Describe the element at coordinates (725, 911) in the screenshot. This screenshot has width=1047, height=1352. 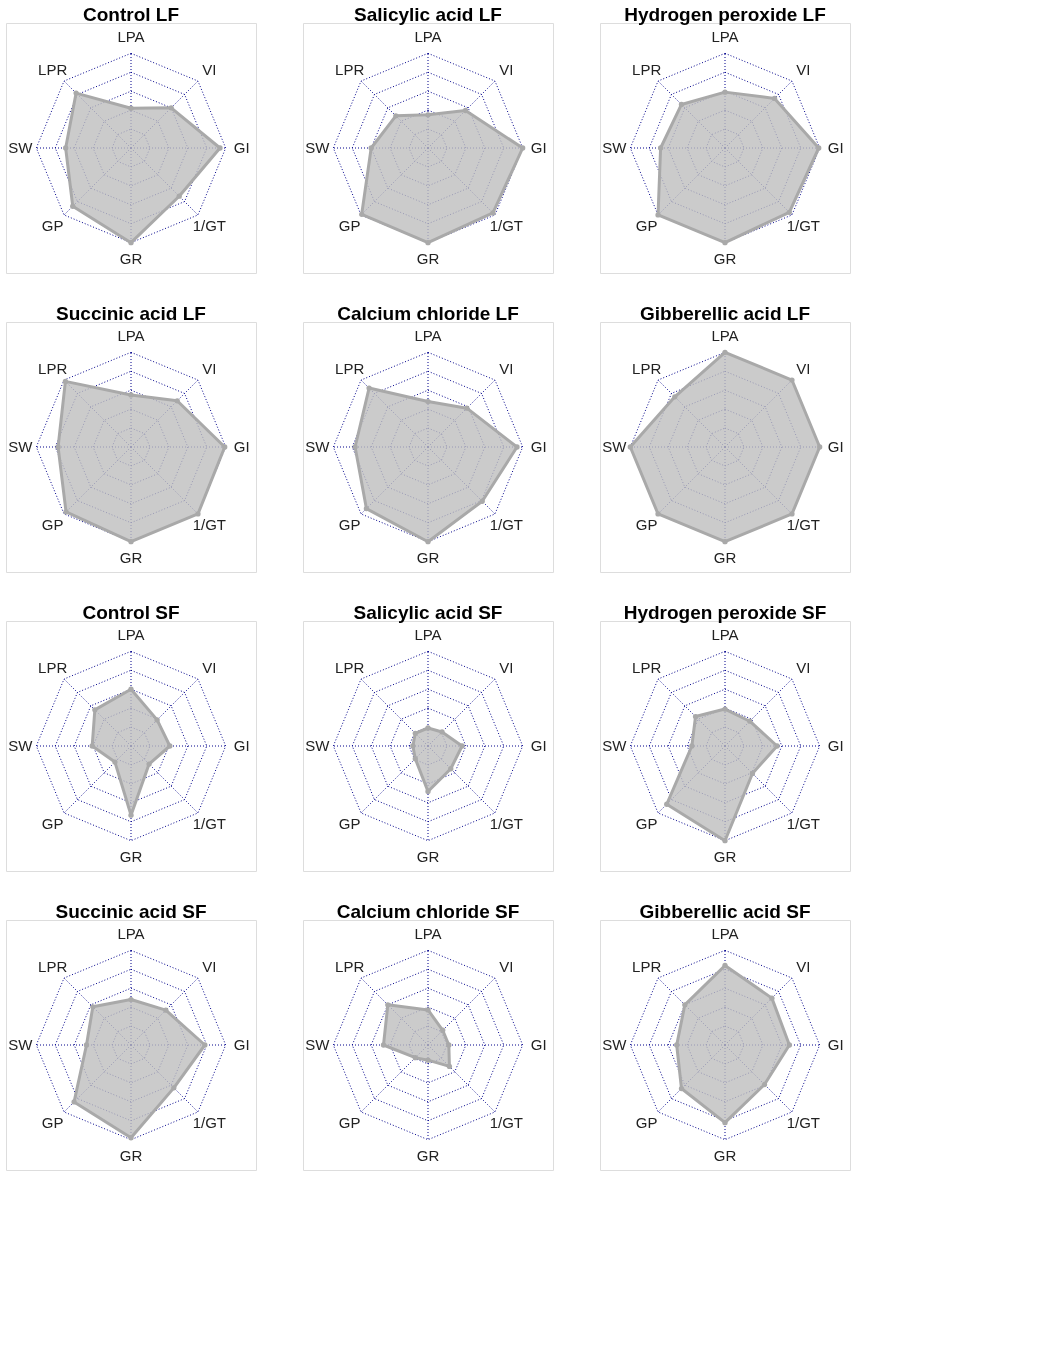
I see `chart-title: Gibberellic acid SF` at that location.